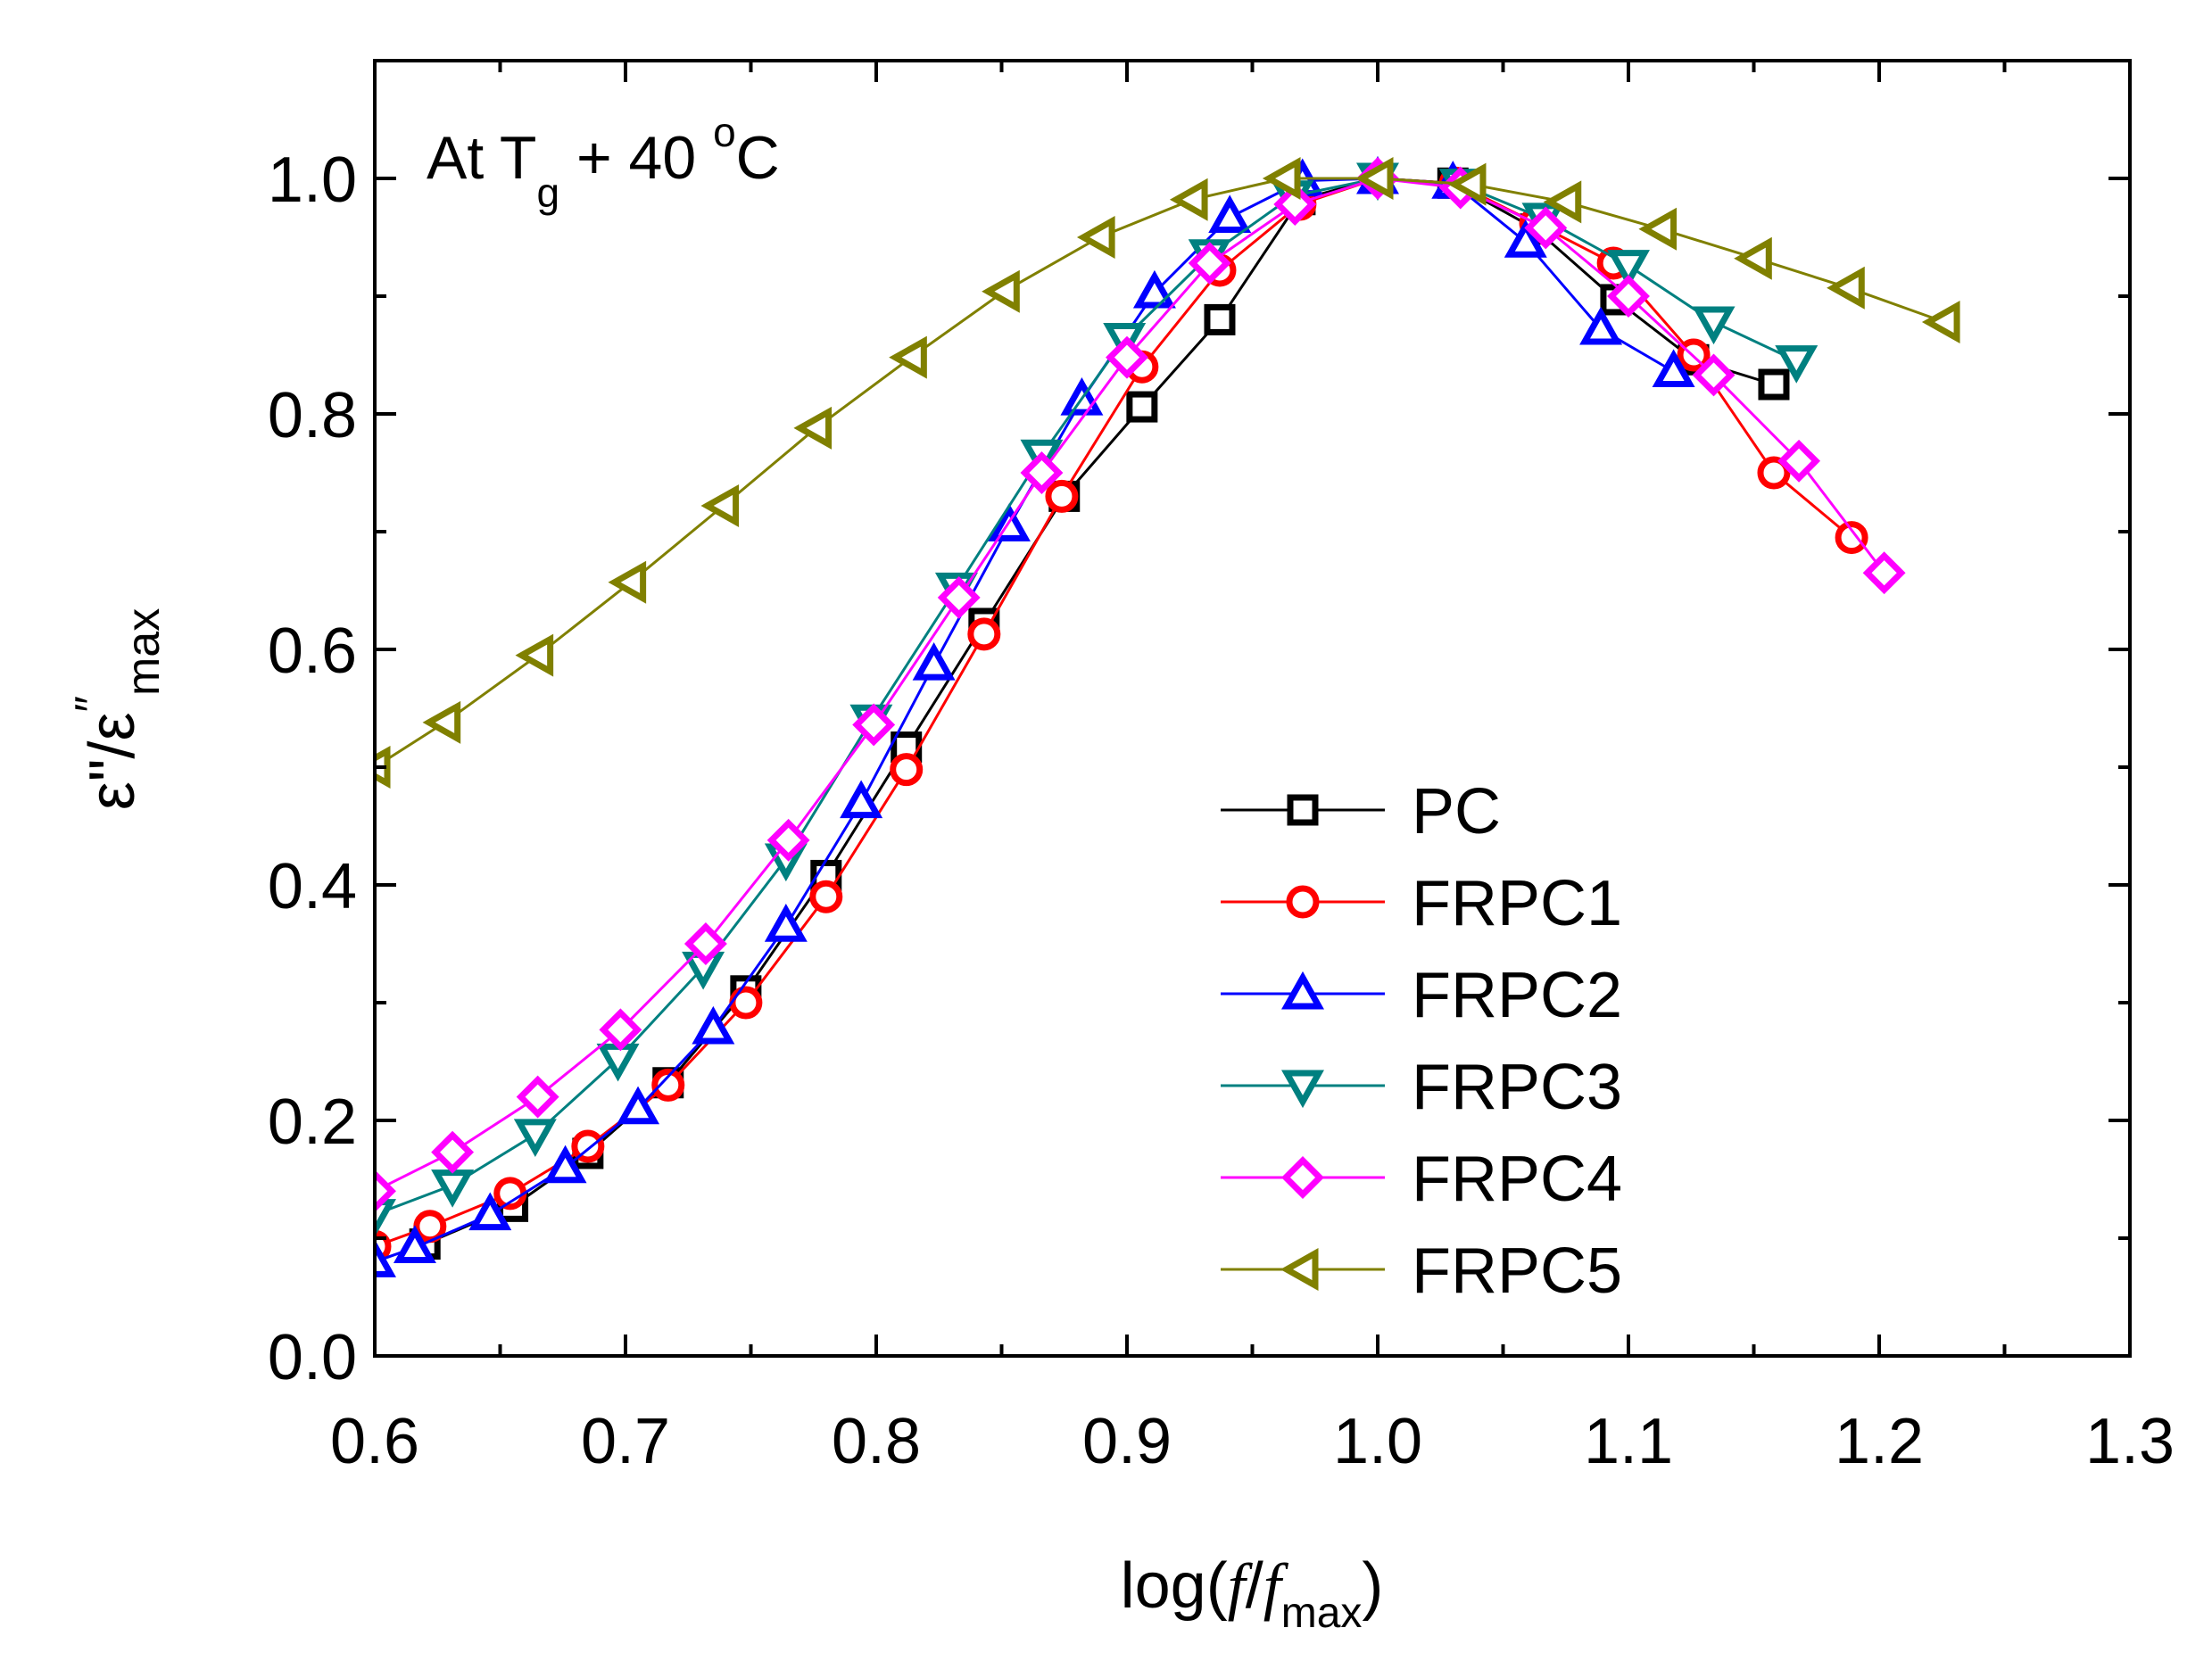 This screenshot has height=1661, width=2212. What do you see at coordinates (1517, 1088) in the screenshot?
I see `legend-label: FRPC3` at bounding box center [1517, 1088].